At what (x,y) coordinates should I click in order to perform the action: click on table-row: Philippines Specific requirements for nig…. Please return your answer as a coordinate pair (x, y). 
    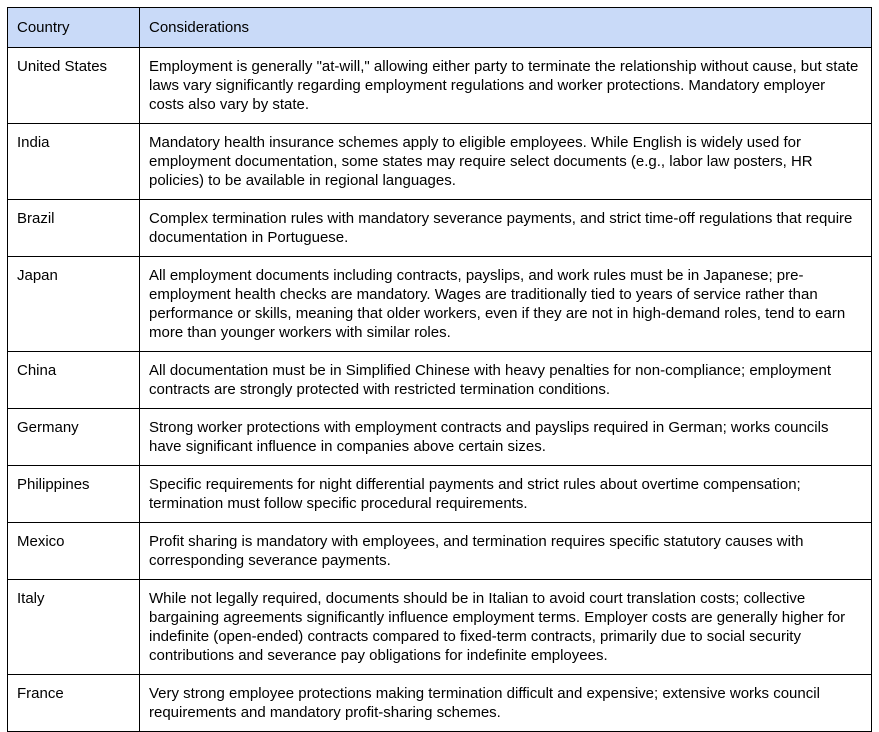
    Looking at the image, I should click on (439, 494).